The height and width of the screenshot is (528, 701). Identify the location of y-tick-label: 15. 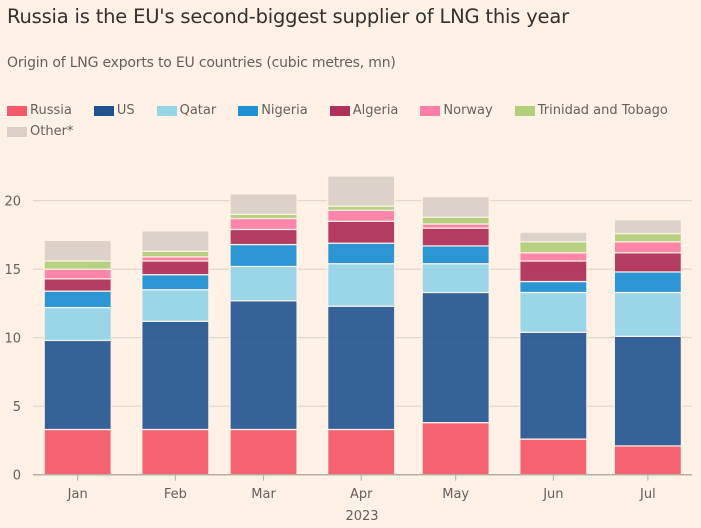
(12, 270).